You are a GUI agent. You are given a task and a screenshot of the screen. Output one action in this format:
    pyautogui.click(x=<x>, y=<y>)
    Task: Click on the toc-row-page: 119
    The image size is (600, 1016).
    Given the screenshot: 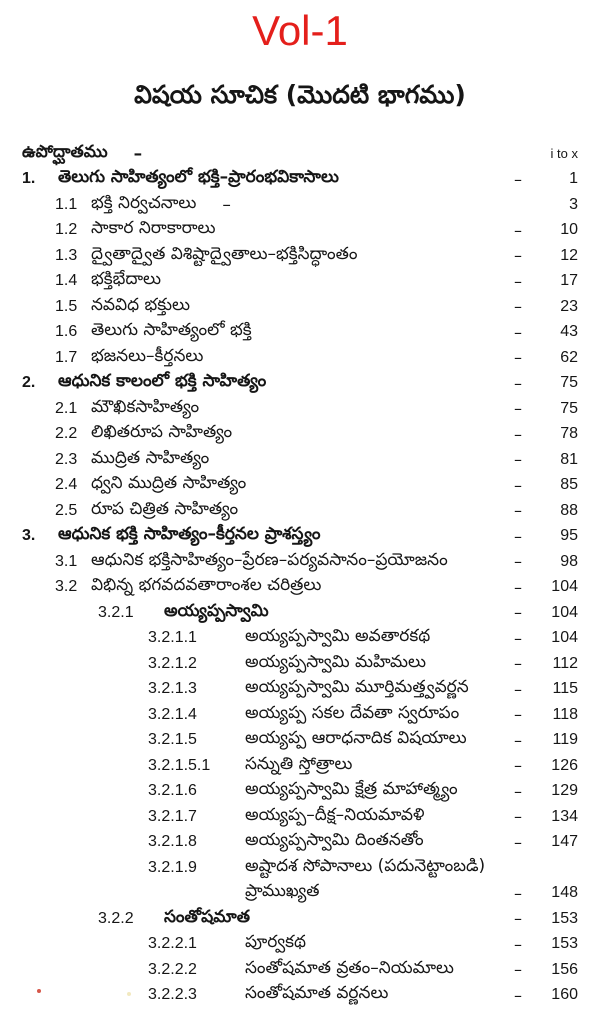 What is the action you would take?
    pyautogui.click(x=565, y=740)
    